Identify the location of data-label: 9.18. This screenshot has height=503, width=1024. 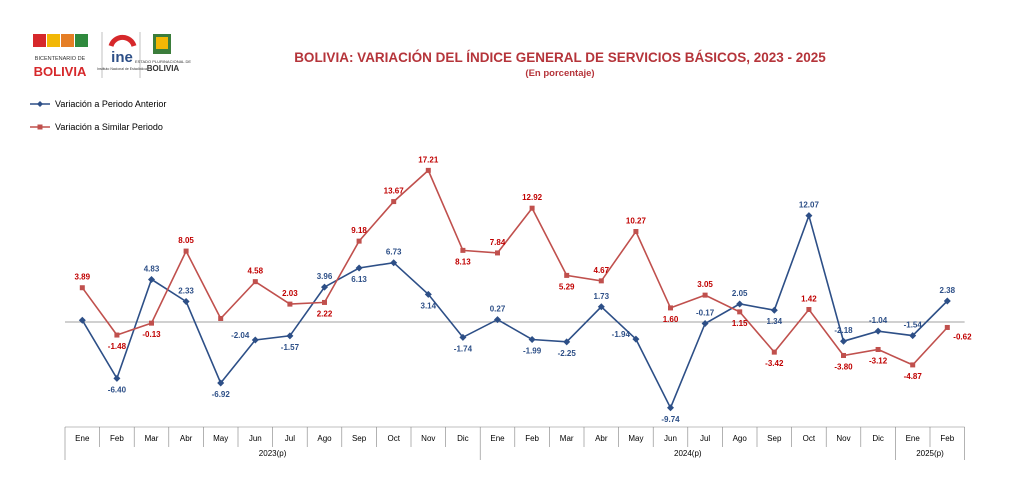
(359, 230).